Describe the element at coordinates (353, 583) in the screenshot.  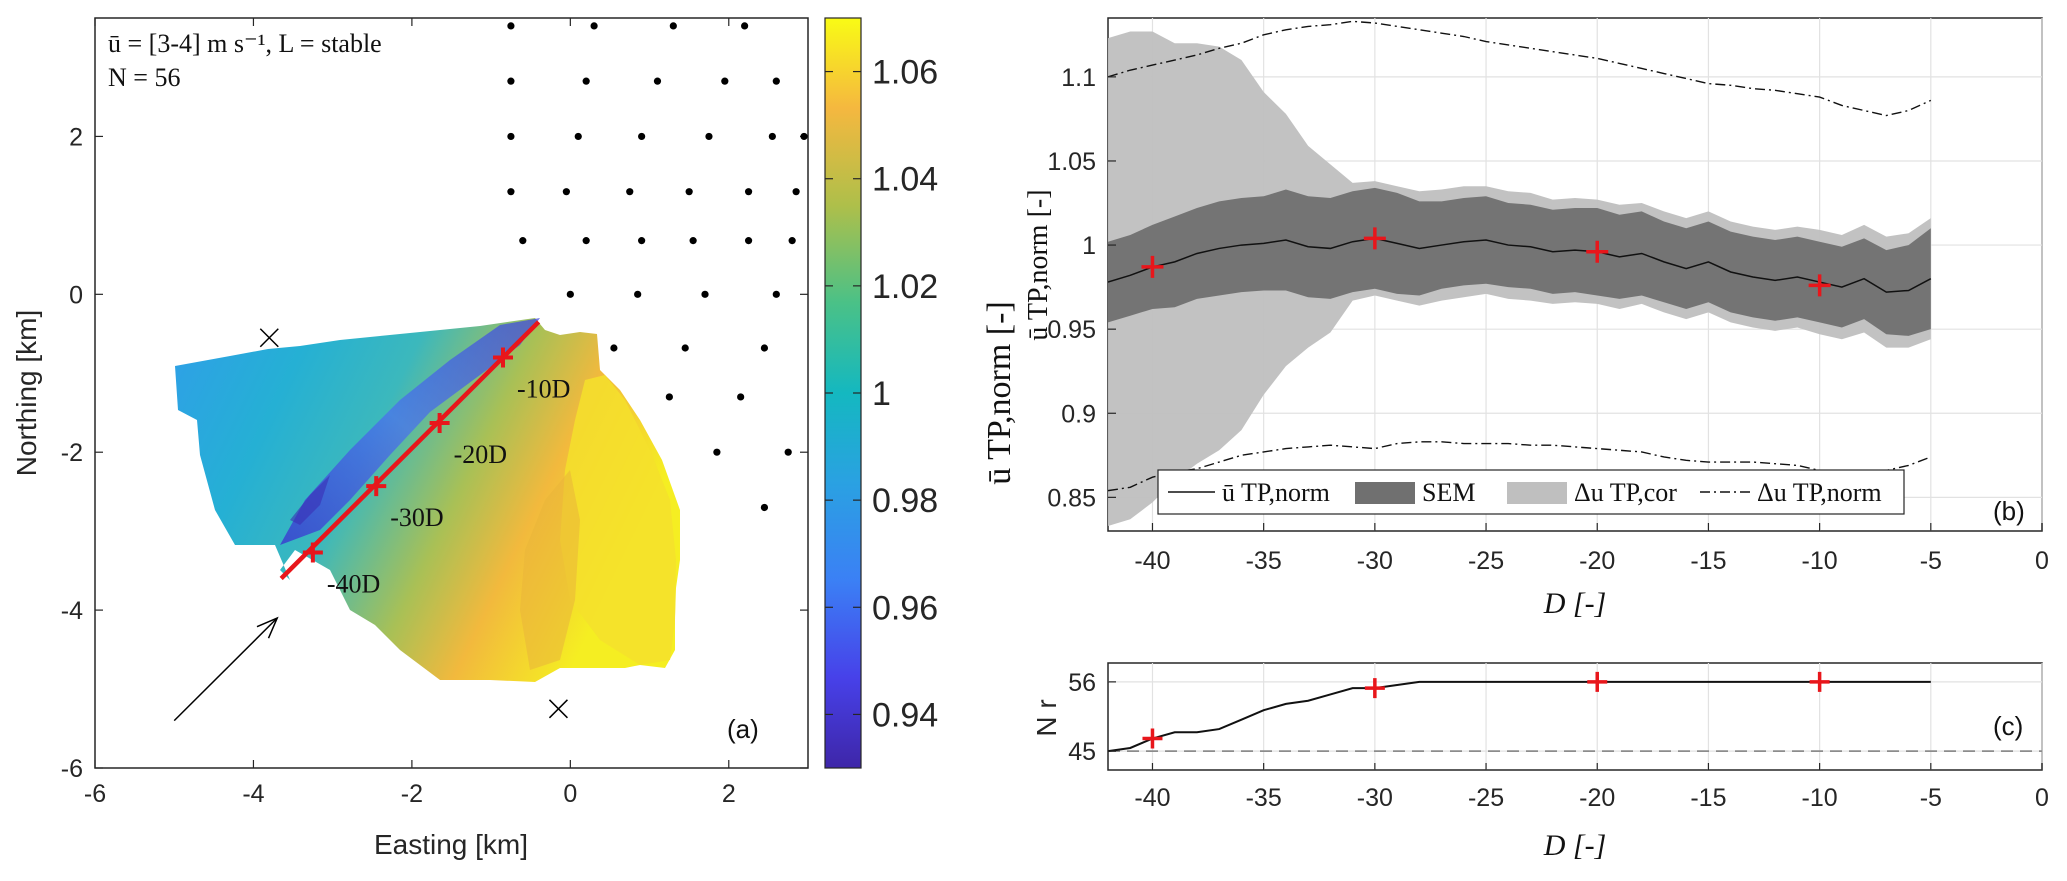
I see `transect-label: -40D` at that location.